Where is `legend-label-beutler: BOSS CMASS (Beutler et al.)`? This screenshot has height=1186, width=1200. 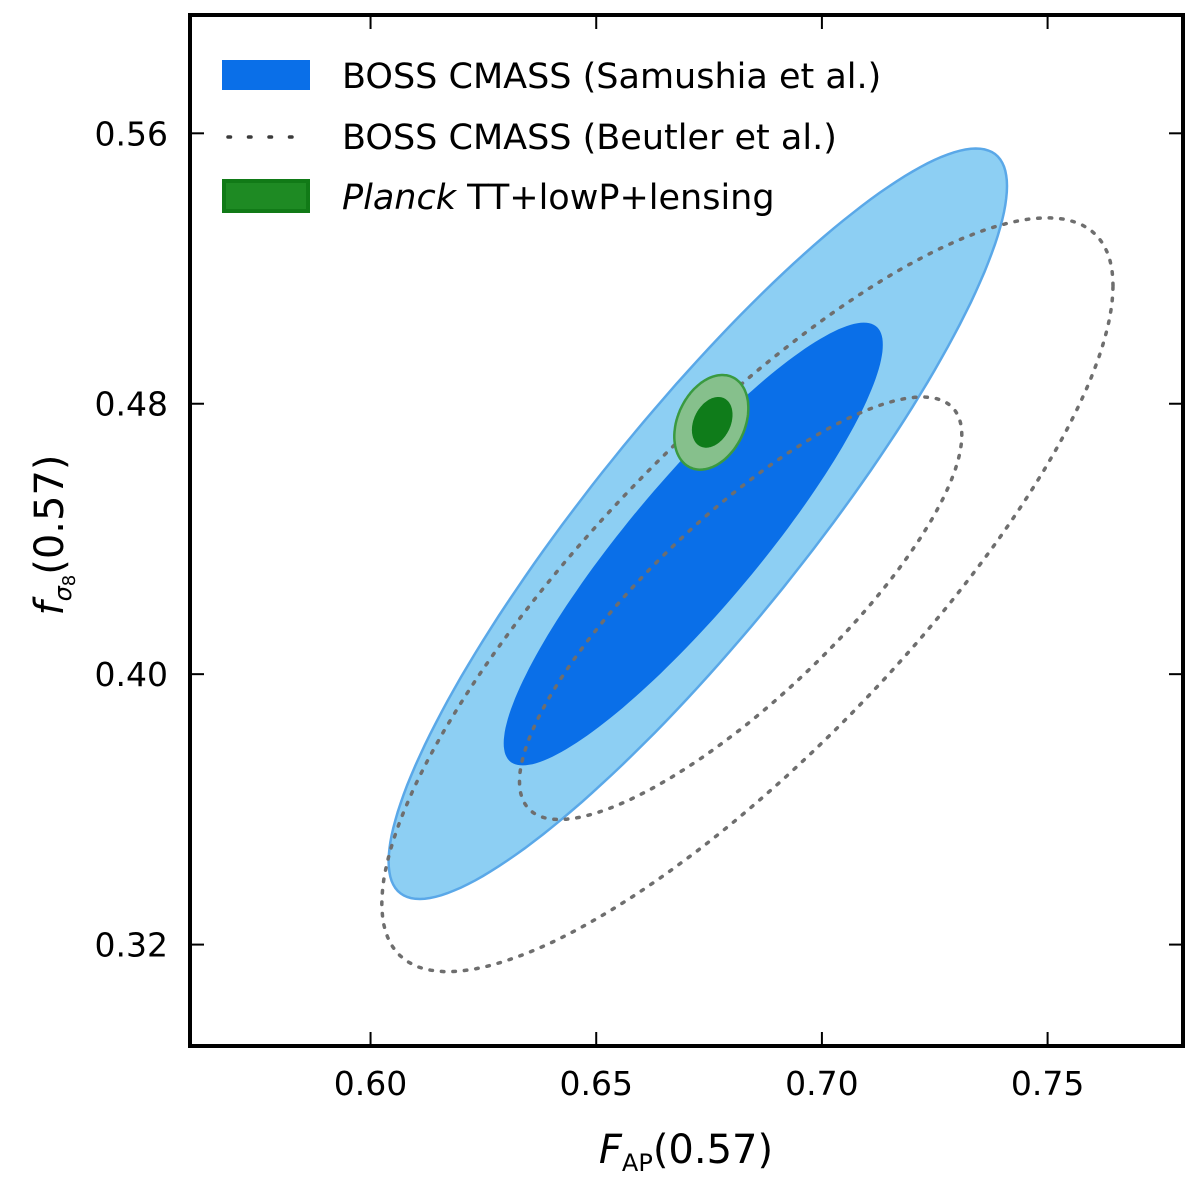 legend-label-beutler: BOSS CMASS (Beutler et al.) is located at coordinates (589, 138).